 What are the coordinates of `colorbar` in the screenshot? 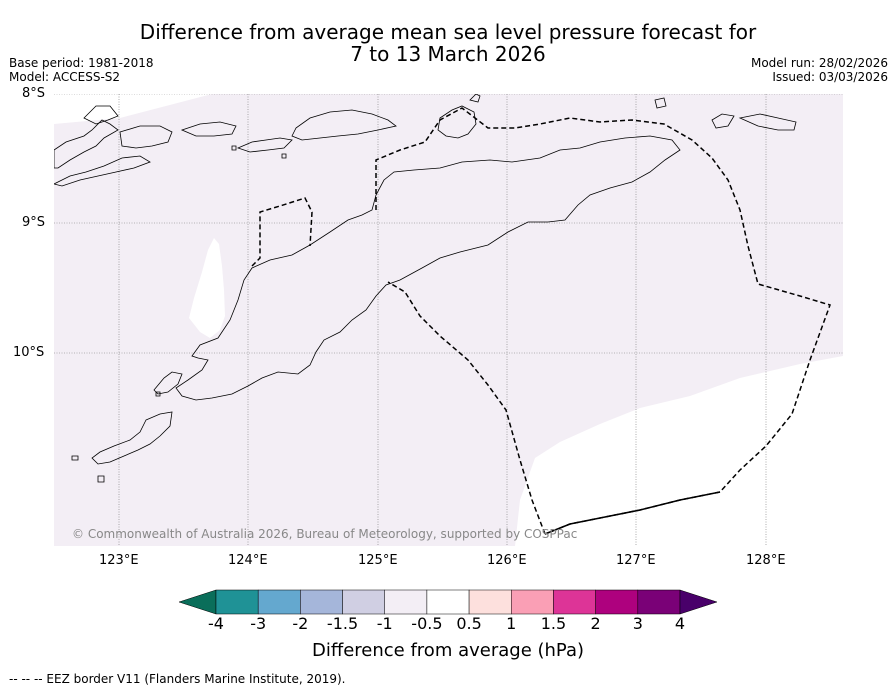 It's located at (448, 602).